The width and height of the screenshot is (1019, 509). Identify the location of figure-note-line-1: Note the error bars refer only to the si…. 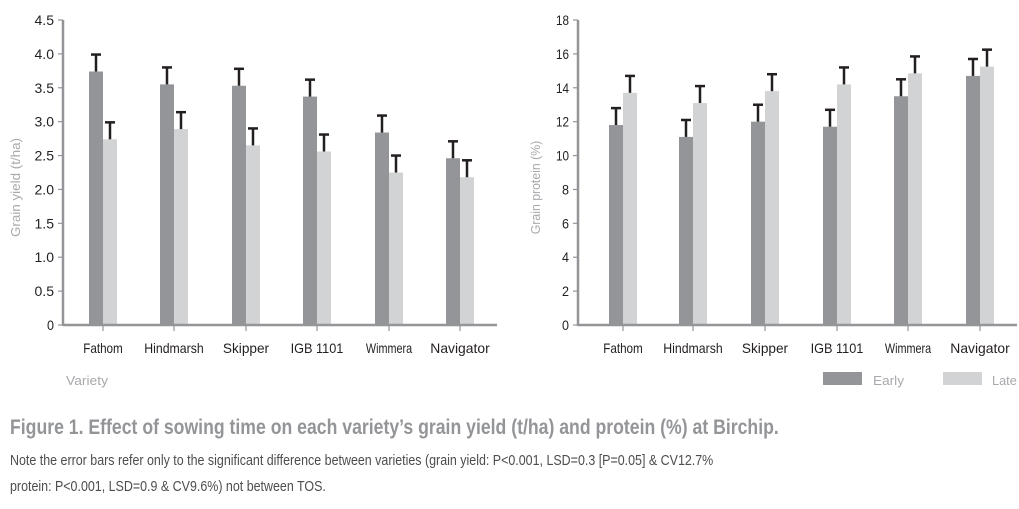
(362, 460).